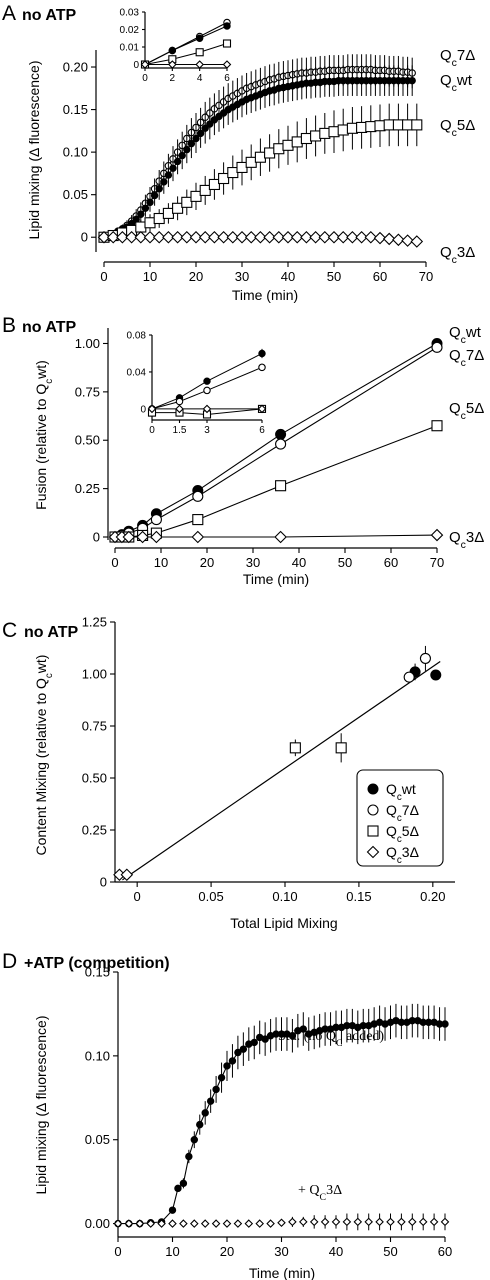  What do you see at coordinates (87, 440) in the screenshot?
I see `y-tick-label: 0.50` at bounding box center [87, 440].